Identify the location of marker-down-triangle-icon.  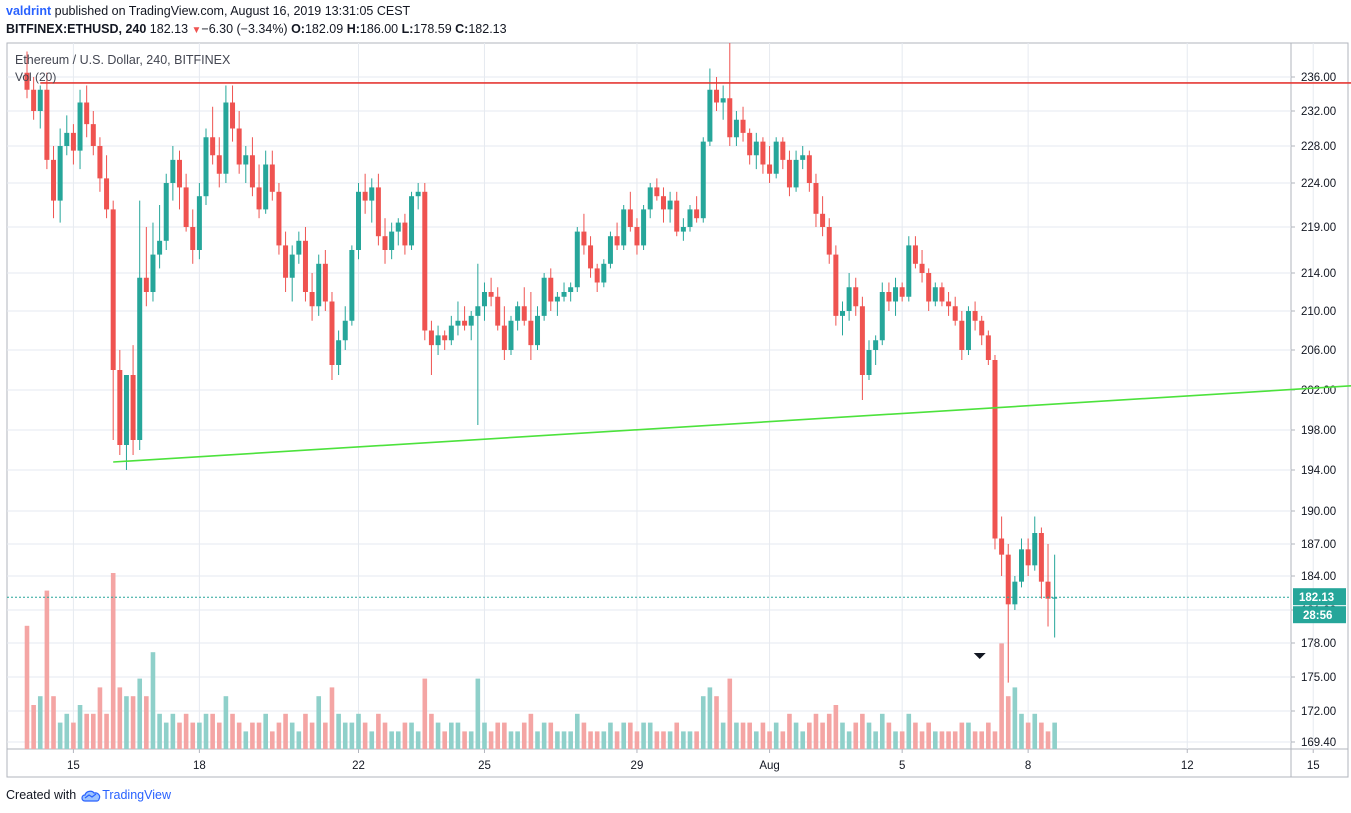
(979, 656).